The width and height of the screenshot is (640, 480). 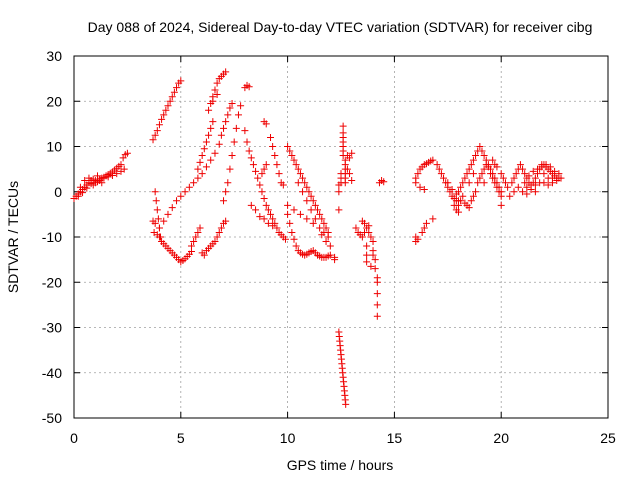 I want to click on x-axis-label: GPS time / hours, so click(x=340, y=465).